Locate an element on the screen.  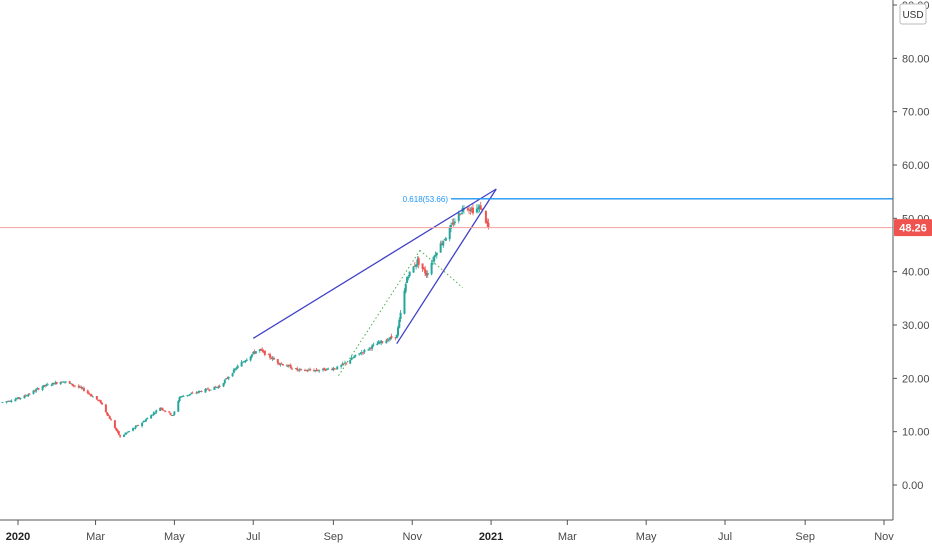
wedge-upper-trendline is located at coordinates (374, 263).